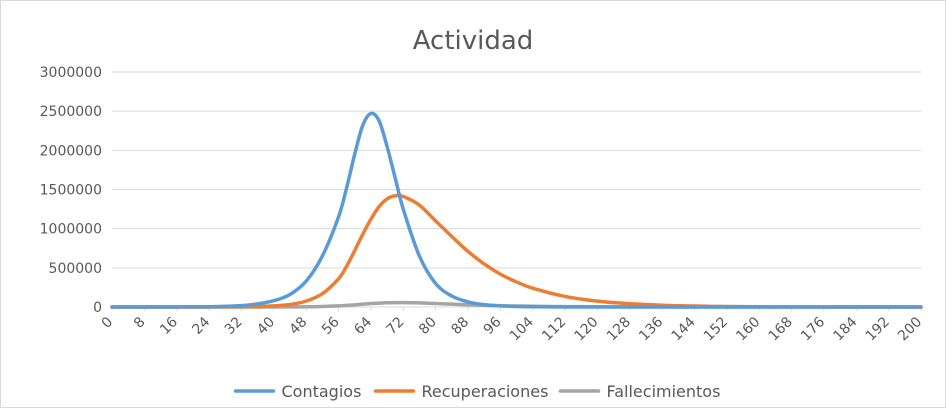 This screenshot has height=408, width=946. What do you see at coordinates (201, 326) in the screenshot?
I see `x-tick-label: 24` at bounding box center [201, 326].